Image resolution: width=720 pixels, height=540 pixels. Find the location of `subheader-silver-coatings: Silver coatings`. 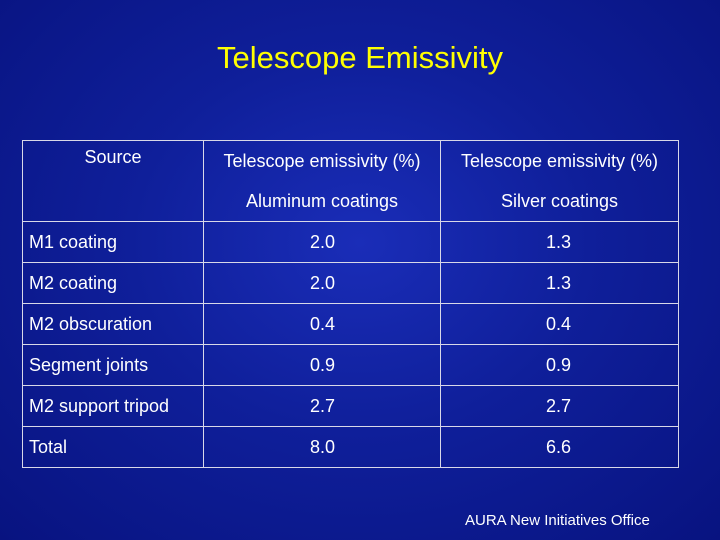

subheader-silver-coatings: Silver coatings is located at coordinates (559, 201).